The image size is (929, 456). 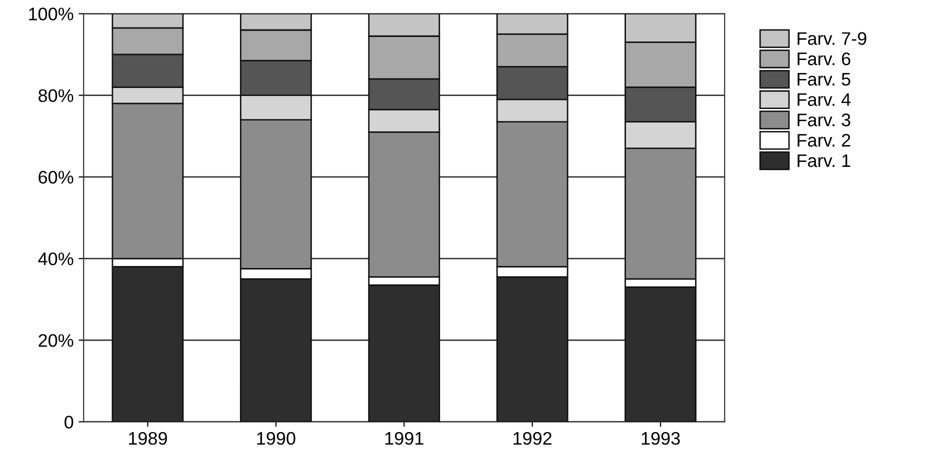 I want to click on legend-label: Farv. 1, so click(x=824, y=161).